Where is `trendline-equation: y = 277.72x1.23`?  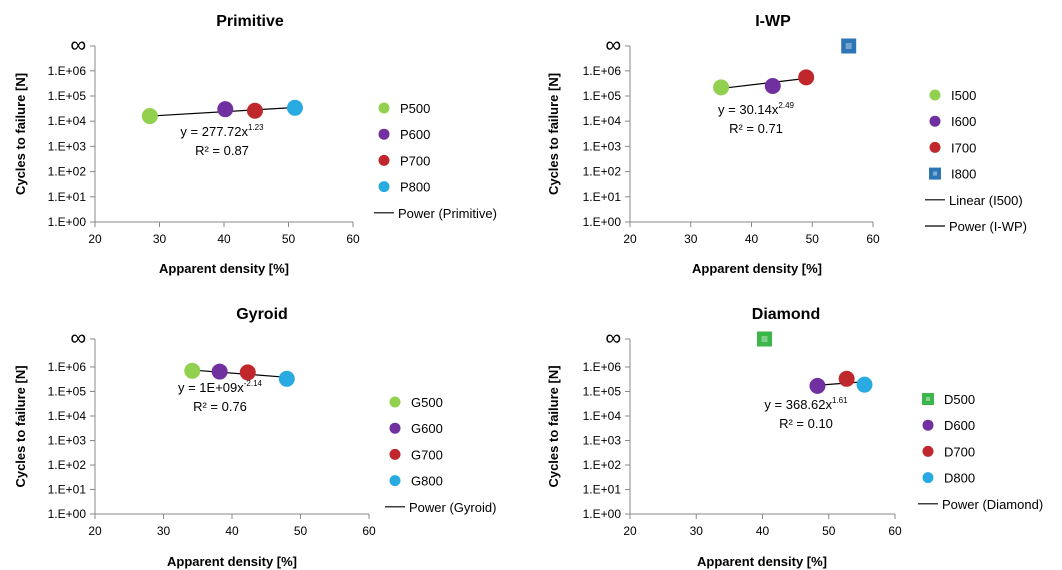
trendline-equation: y = 277.72x1.23 is located at coordinates (222, 131).